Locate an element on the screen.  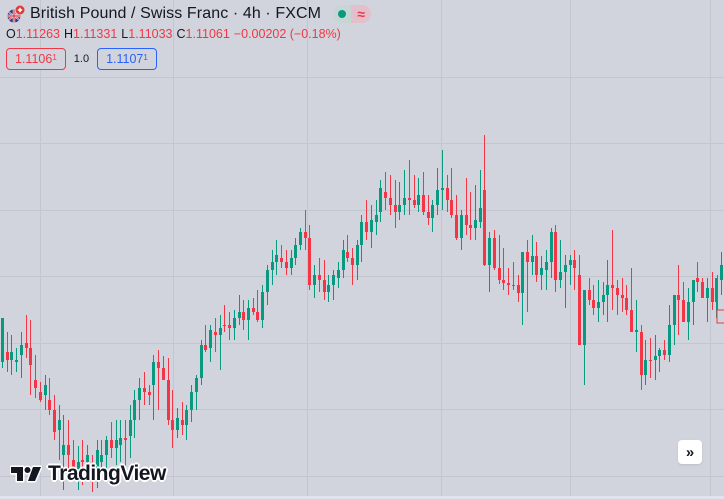
high-label: H is located at coordinates (69, 34).